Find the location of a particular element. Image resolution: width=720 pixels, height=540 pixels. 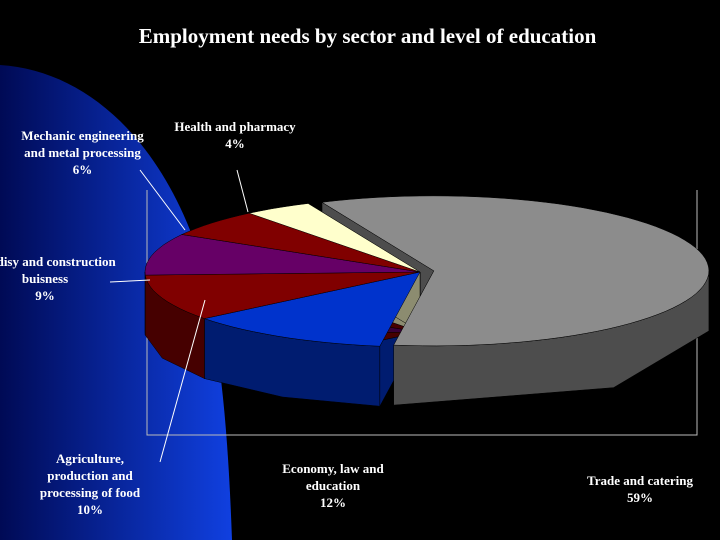

slice-value-label: 10% is located at coordinates (90, 509).